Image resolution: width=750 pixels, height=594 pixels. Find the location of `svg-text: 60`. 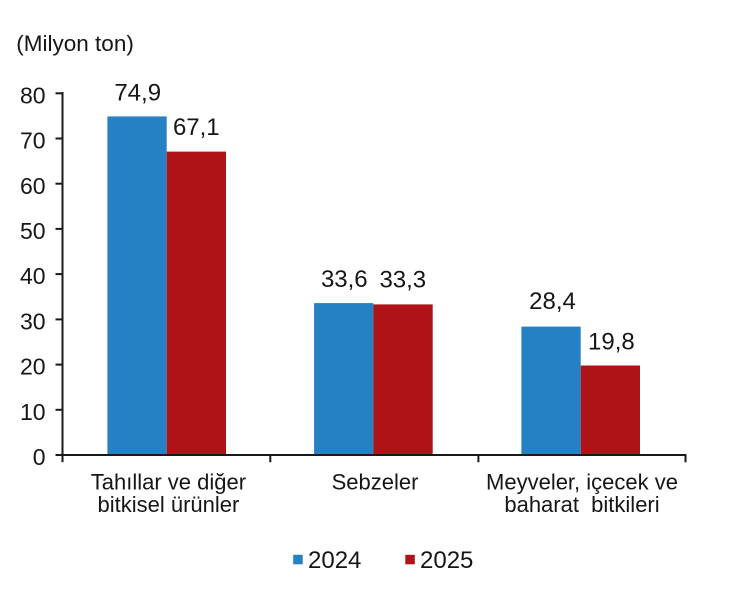

svg-text: 60 is located at coordinates (33, 186).